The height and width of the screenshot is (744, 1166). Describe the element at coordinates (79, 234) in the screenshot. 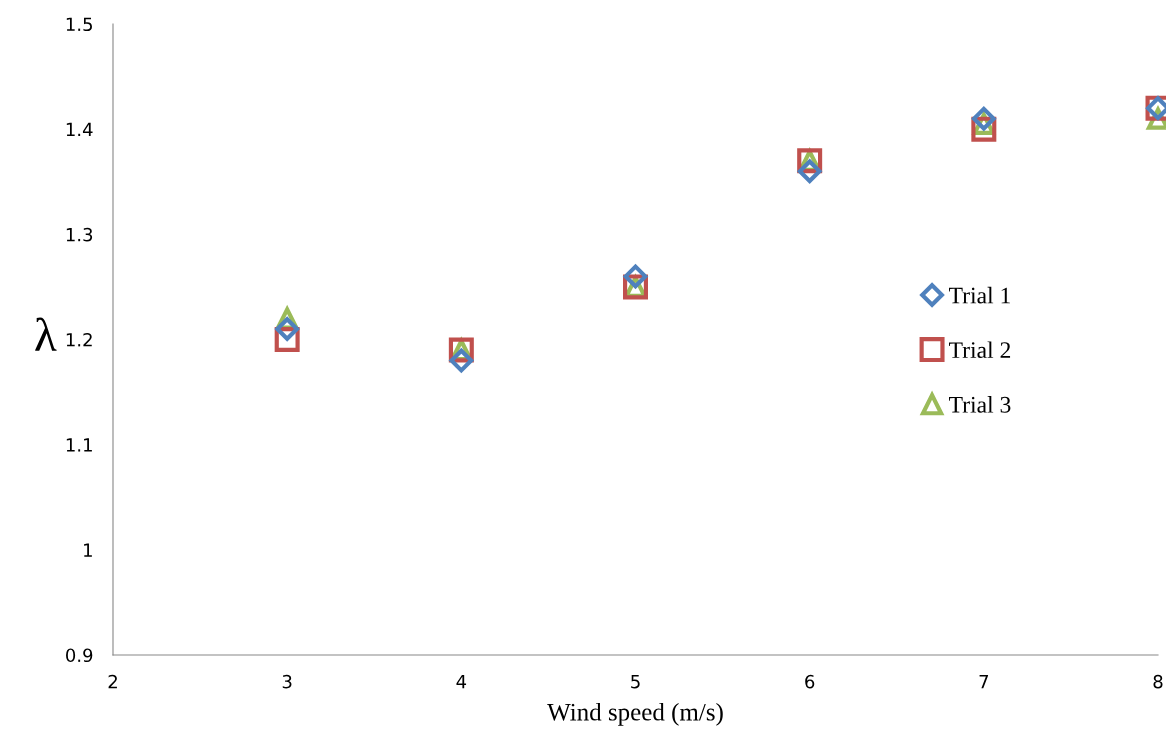

I see `y-tick-label: 1.3` at that location.